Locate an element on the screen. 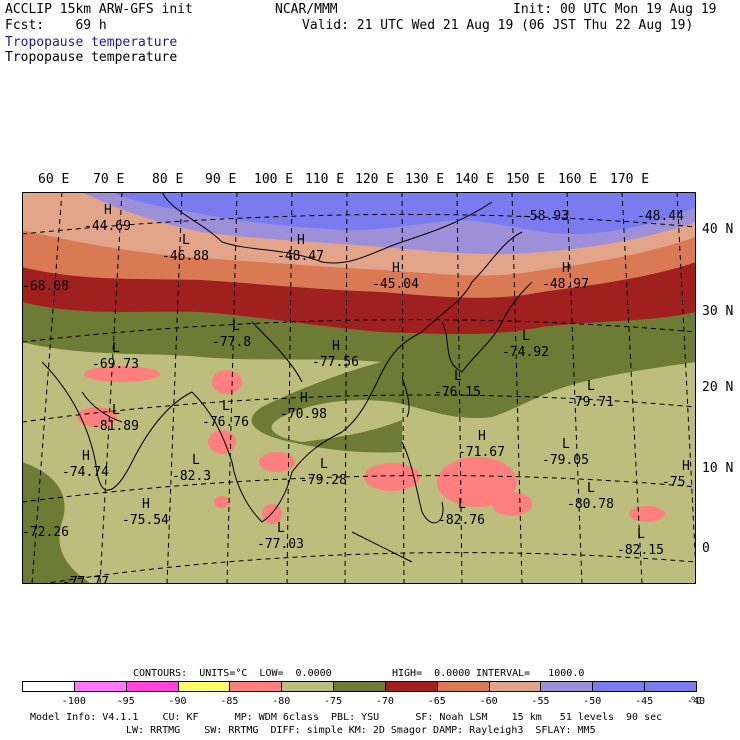 The width and height of the screenshot is (740, 740). legend-tick-label: -60 is located at coordinates (488, 701).